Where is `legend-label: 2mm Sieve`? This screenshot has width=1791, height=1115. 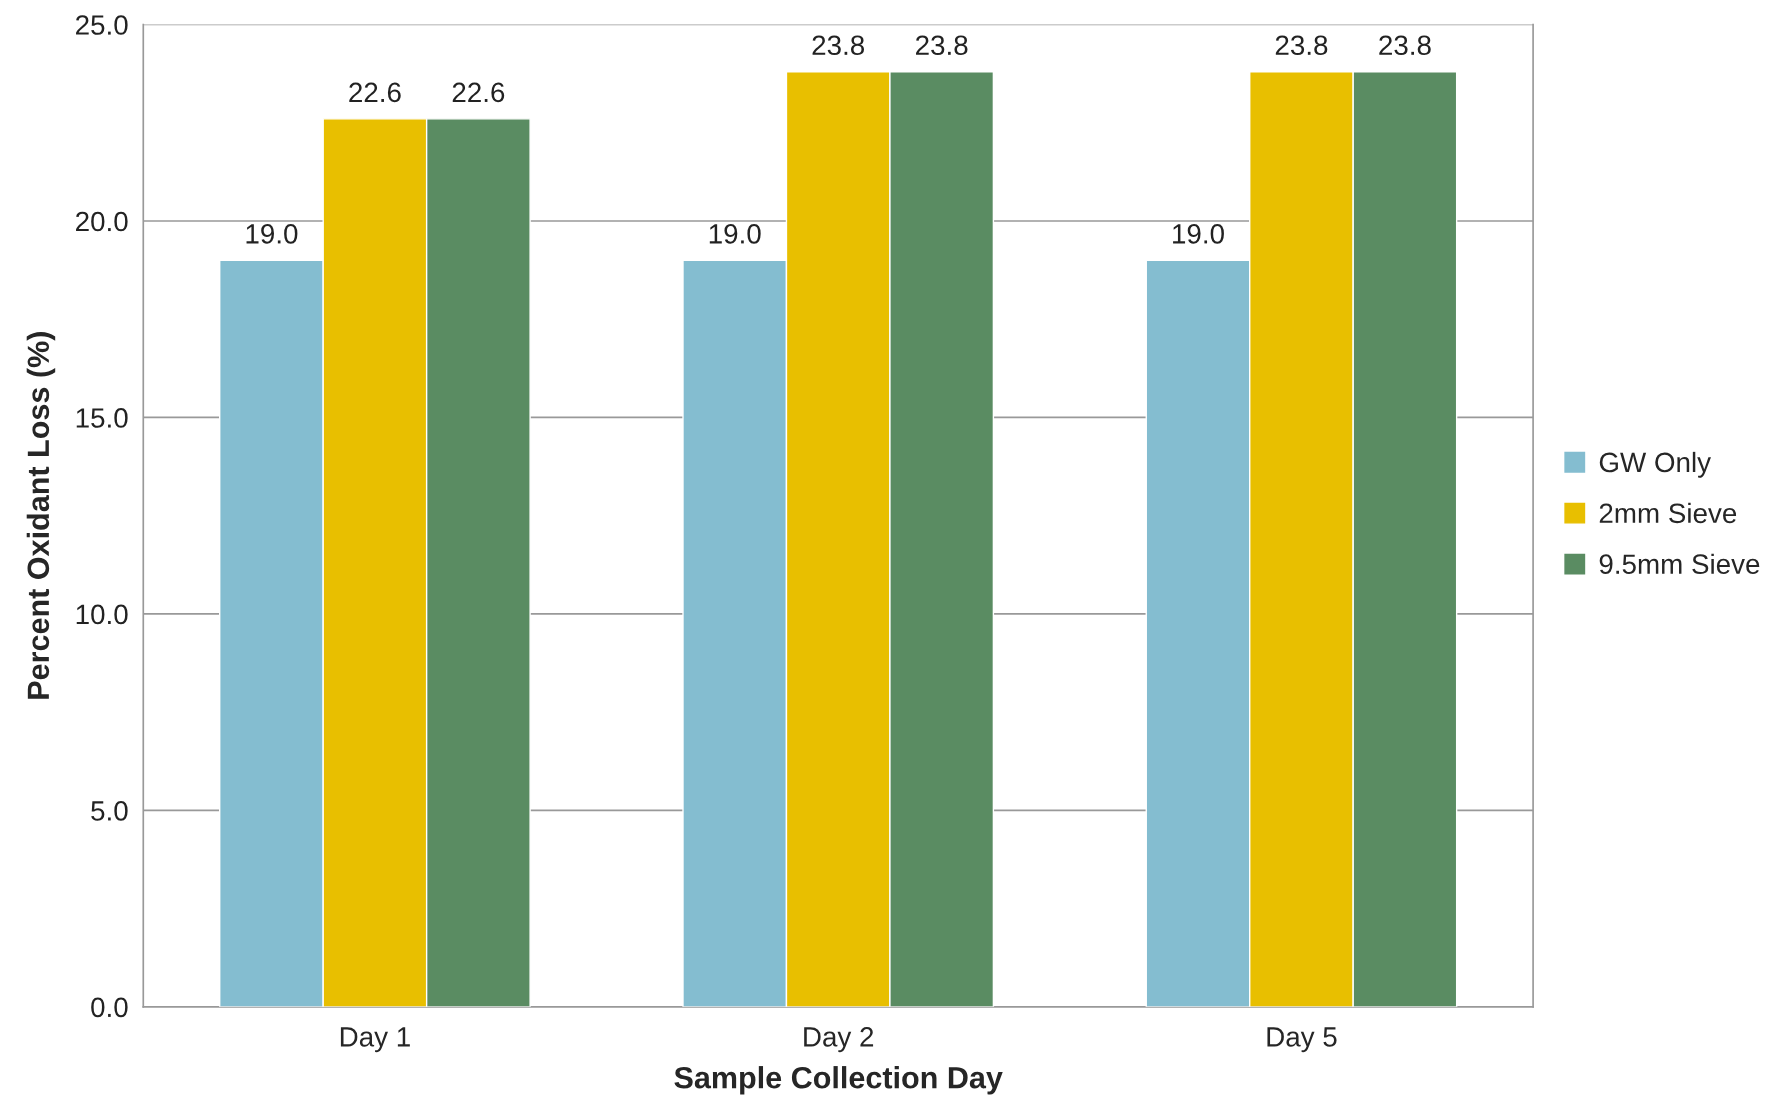
legend-label: 2mm Sieve is located at coordinates (1668, 513).